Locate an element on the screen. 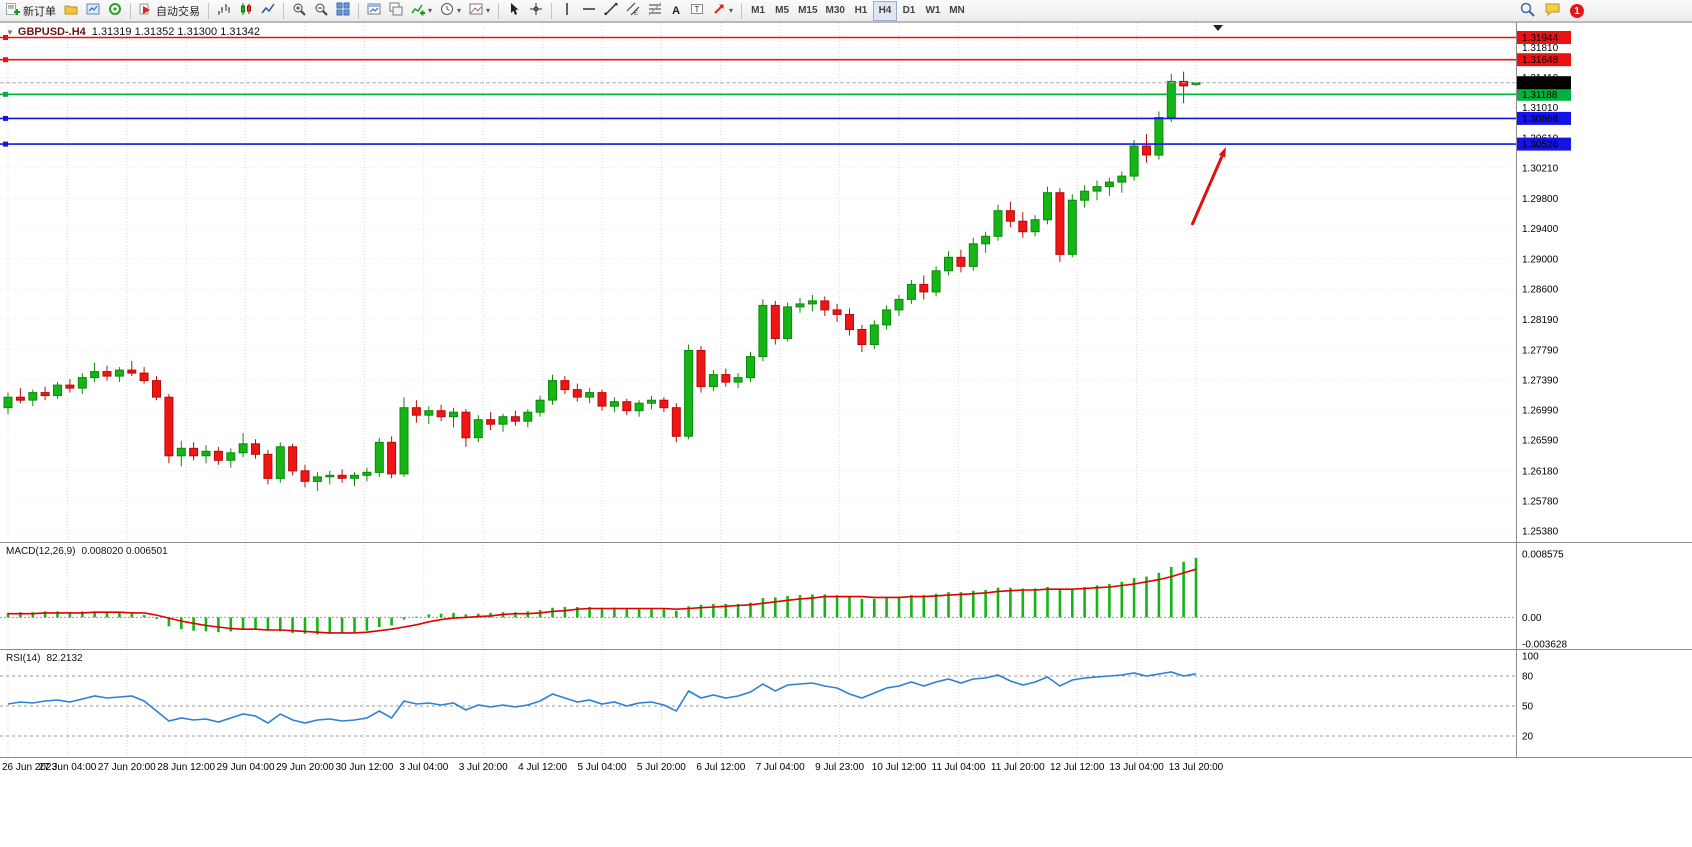  text-tool-button: A is located at coordinates (676, 11).